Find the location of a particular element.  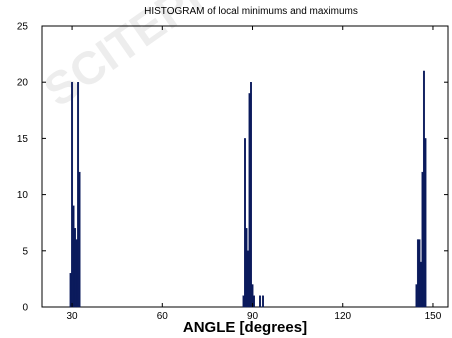

y-tick-label: 25 is located at coordinates (23, 27).